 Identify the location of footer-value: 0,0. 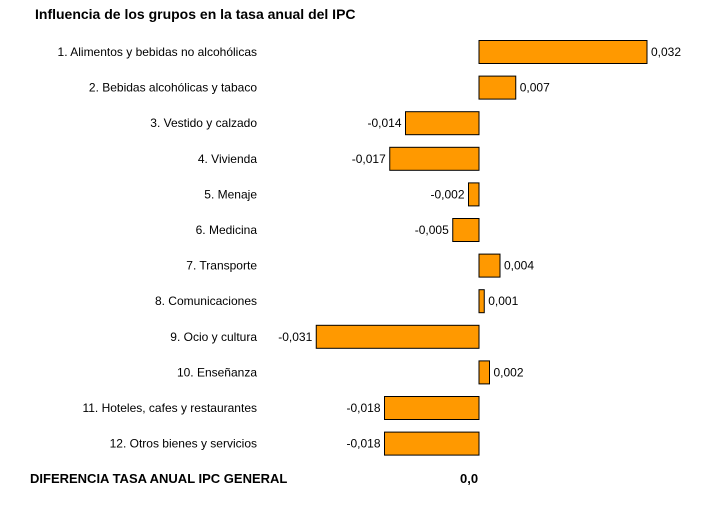
(469, 478).